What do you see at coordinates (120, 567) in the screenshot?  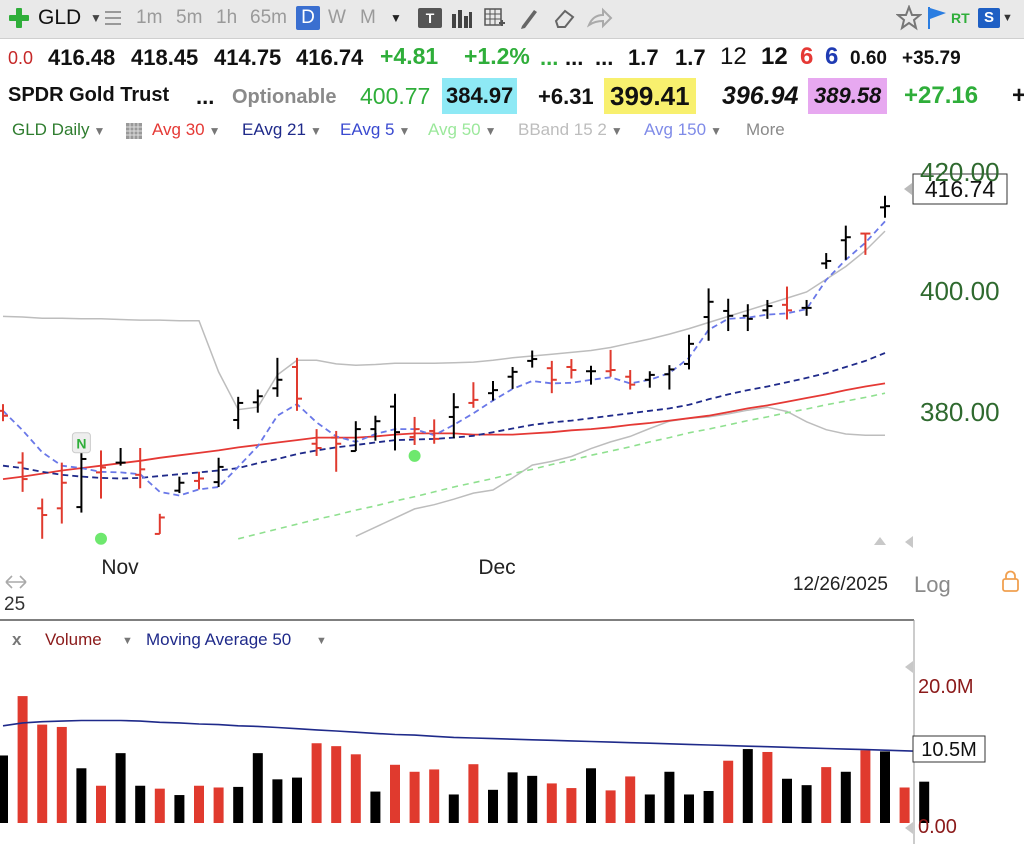 I see `x-axis-label-nov: Nov` at bounding box center [120, 567].